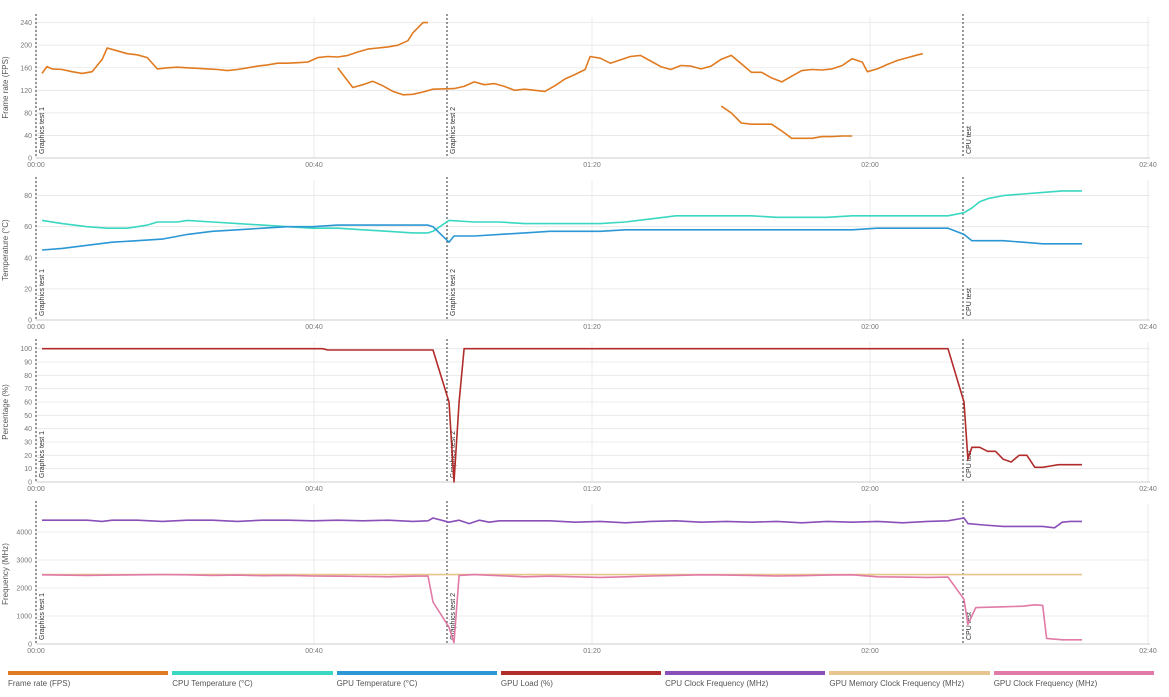  I want to click on y-tick-label: 70, so click(28, 389).